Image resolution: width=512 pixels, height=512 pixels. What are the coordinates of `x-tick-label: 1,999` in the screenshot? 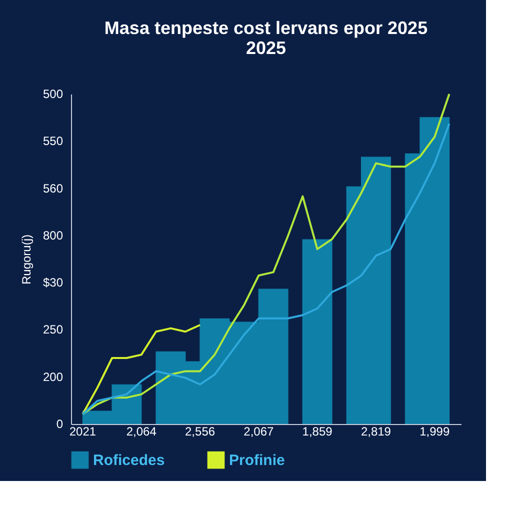 It's located at (435, 431).